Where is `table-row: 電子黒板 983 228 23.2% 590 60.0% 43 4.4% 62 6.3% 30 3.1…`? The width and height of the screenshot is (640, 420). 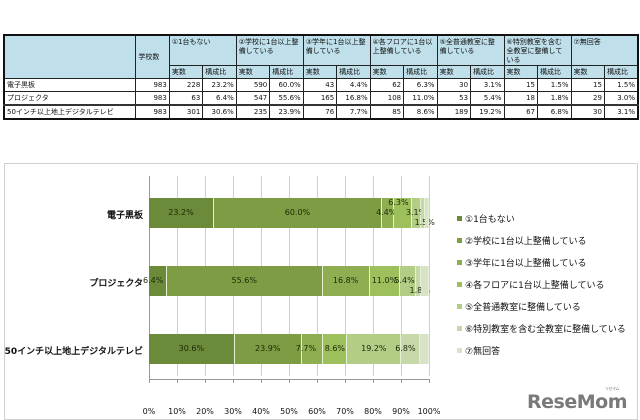 table-row: 電子黒板 983 228 23.2% 590 60.0% 43 4.4% 62 6.3% 30 3.1… is located at coordinates (321, 85).